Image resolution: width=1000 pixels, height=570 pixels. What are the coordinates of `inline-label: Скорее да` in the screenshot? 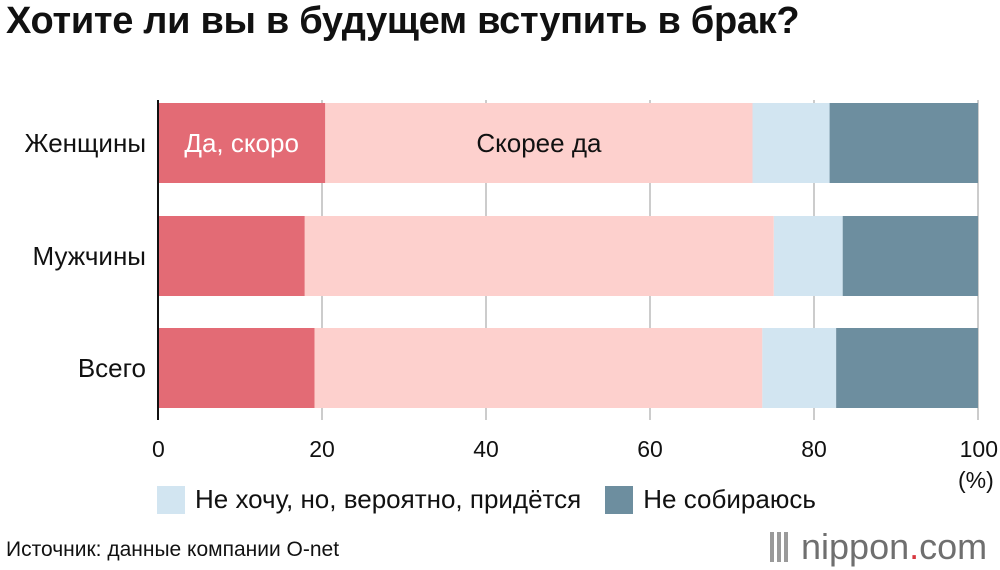 It's located at (539, 143).